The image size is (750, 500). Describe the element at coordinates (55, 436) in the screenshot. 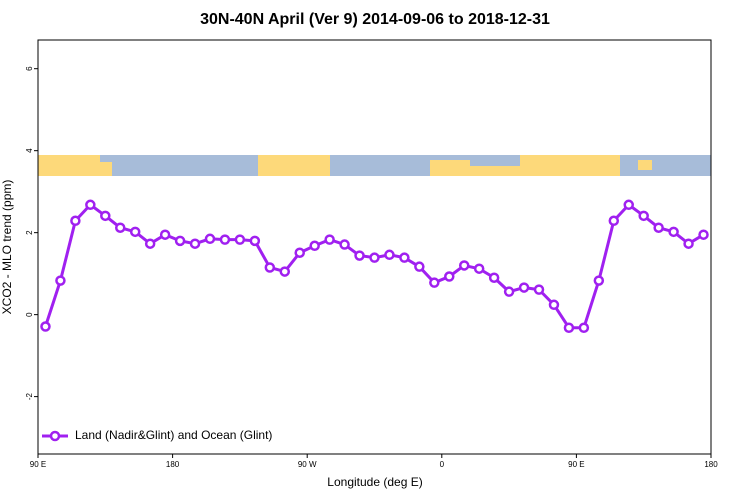

I see `legend-marker` at that location.